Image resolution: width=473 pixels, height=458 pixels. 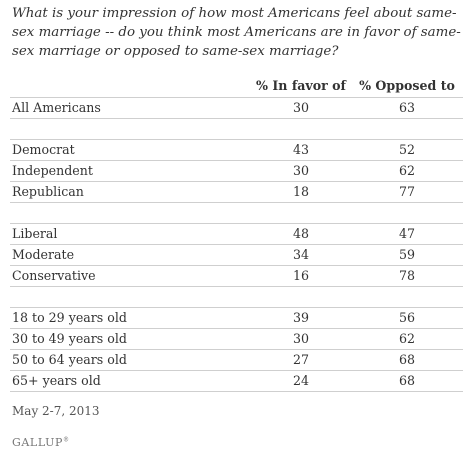 What do you see at coordinates (407, 233) in the screenshot?
I see `opposed-value: 47` at bounding box center [407, 233].